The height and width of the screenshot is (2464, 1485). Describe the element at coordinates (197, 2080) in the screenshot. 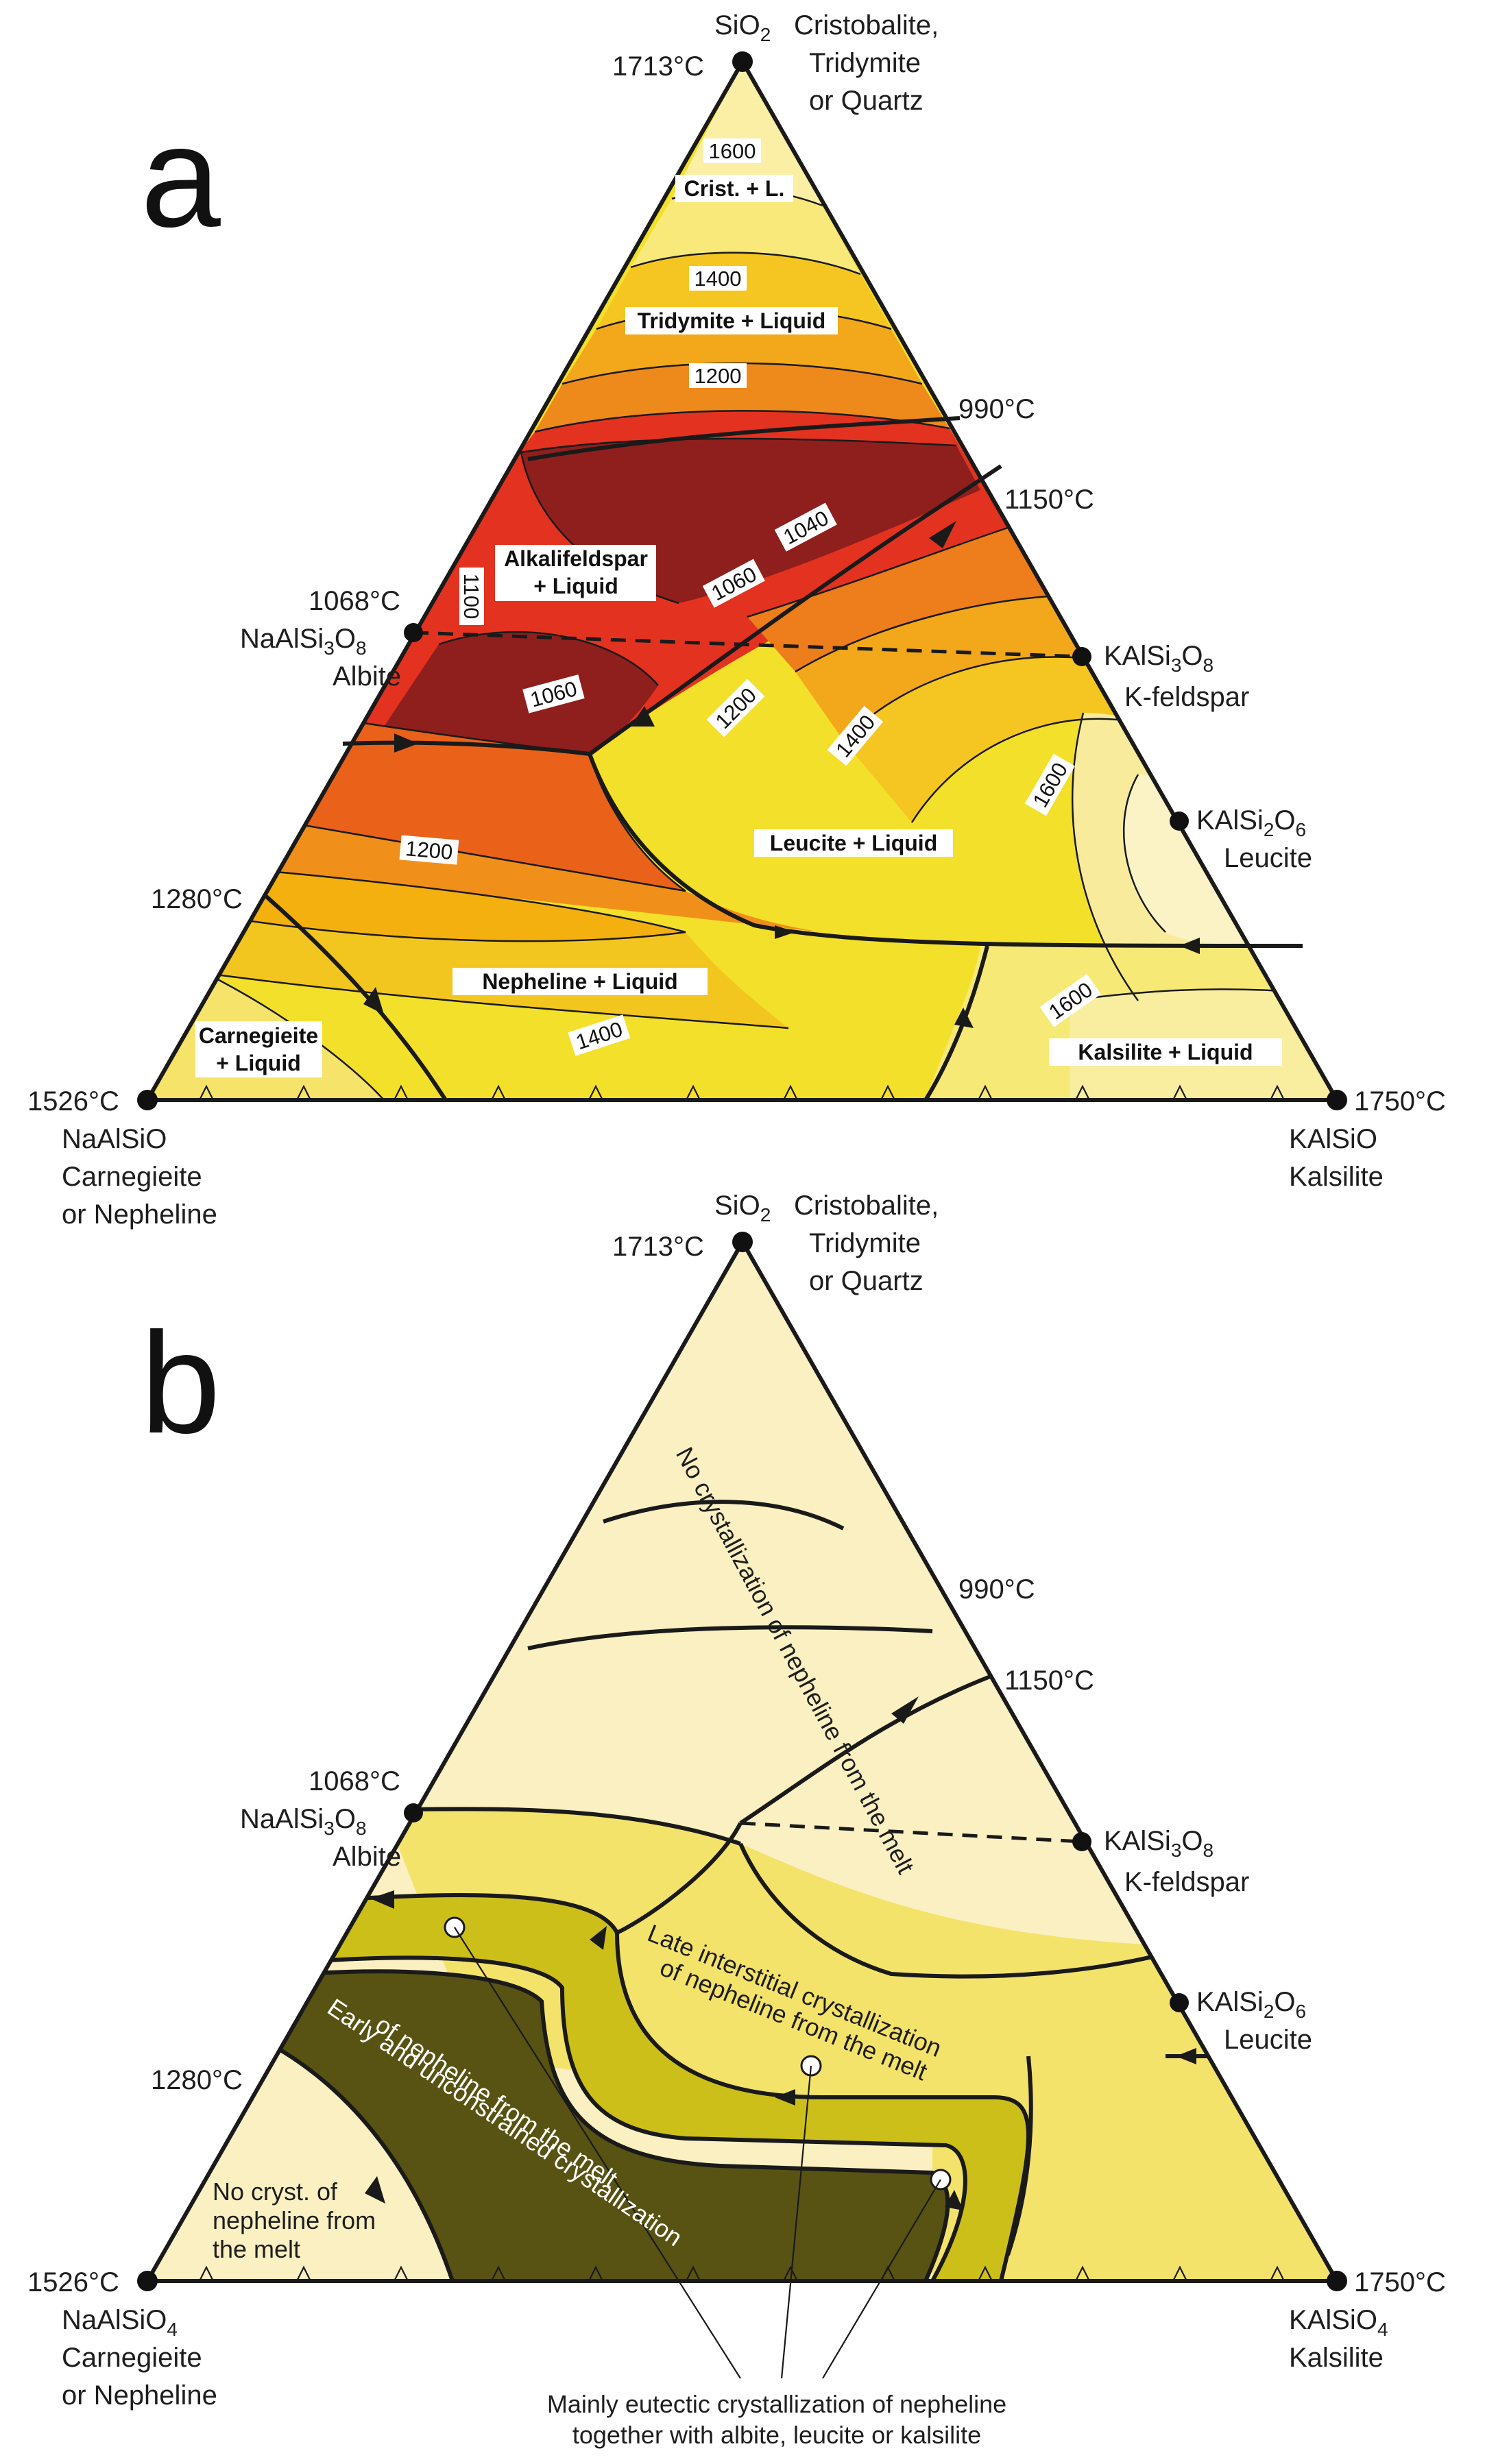

I see `panel-b-temp-1280: 1280°C` at that location.